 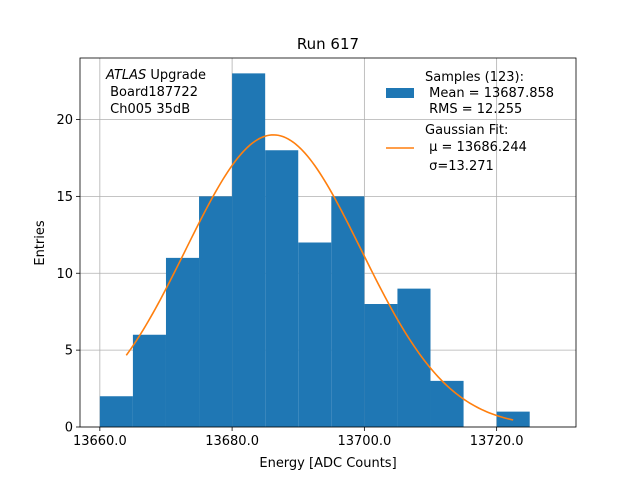 What do you see at coordinates (474, 77) in the screenshot?
I see `legend-samples-line-1: Samples (123):` at bounding box center [474, 77].